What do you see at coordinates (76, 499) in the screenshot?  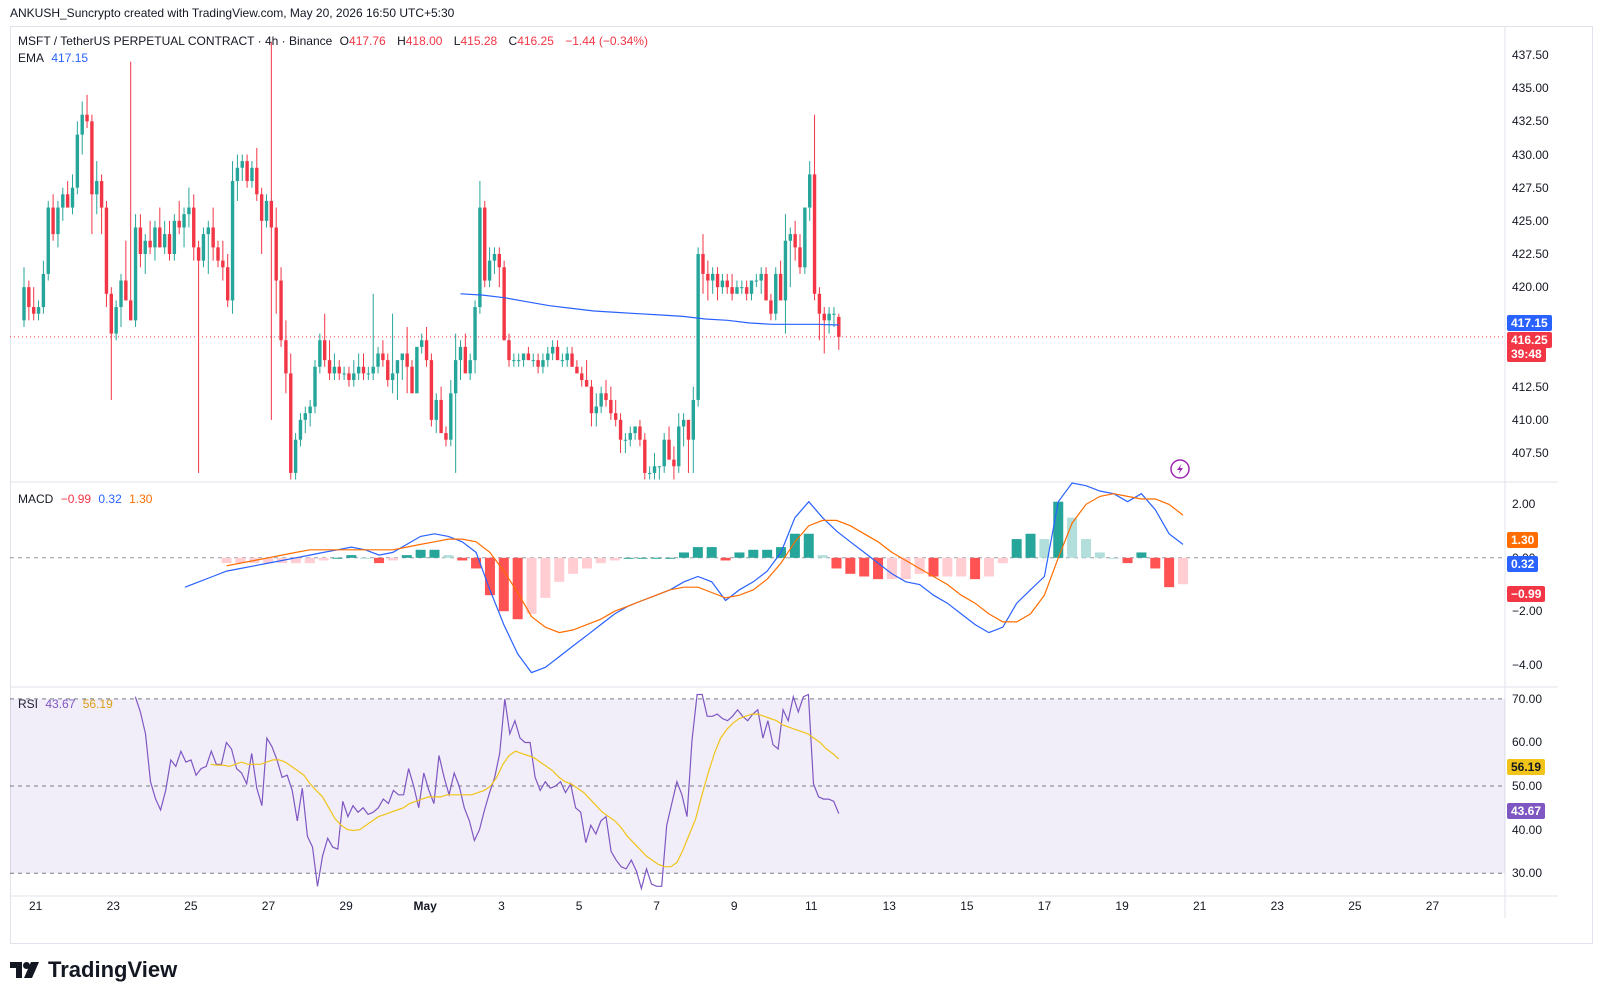 I see `macd-v1: −0.99` at bounding box center [76, 499].